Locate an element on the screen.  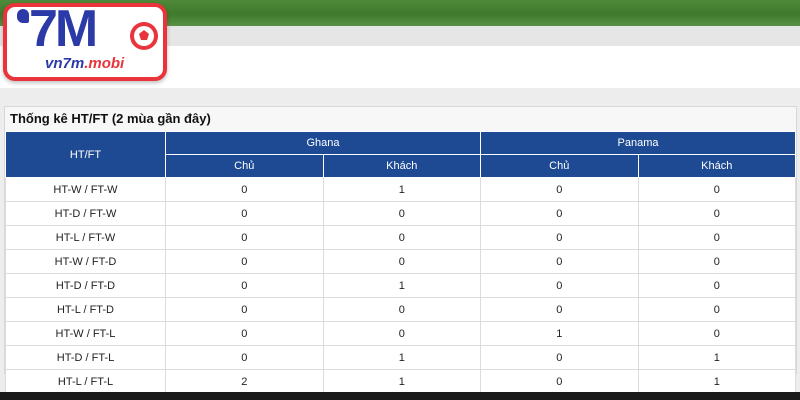
table-row: HT-L / FT-L 2 1 0 1 is located at coordinates (400, 381).